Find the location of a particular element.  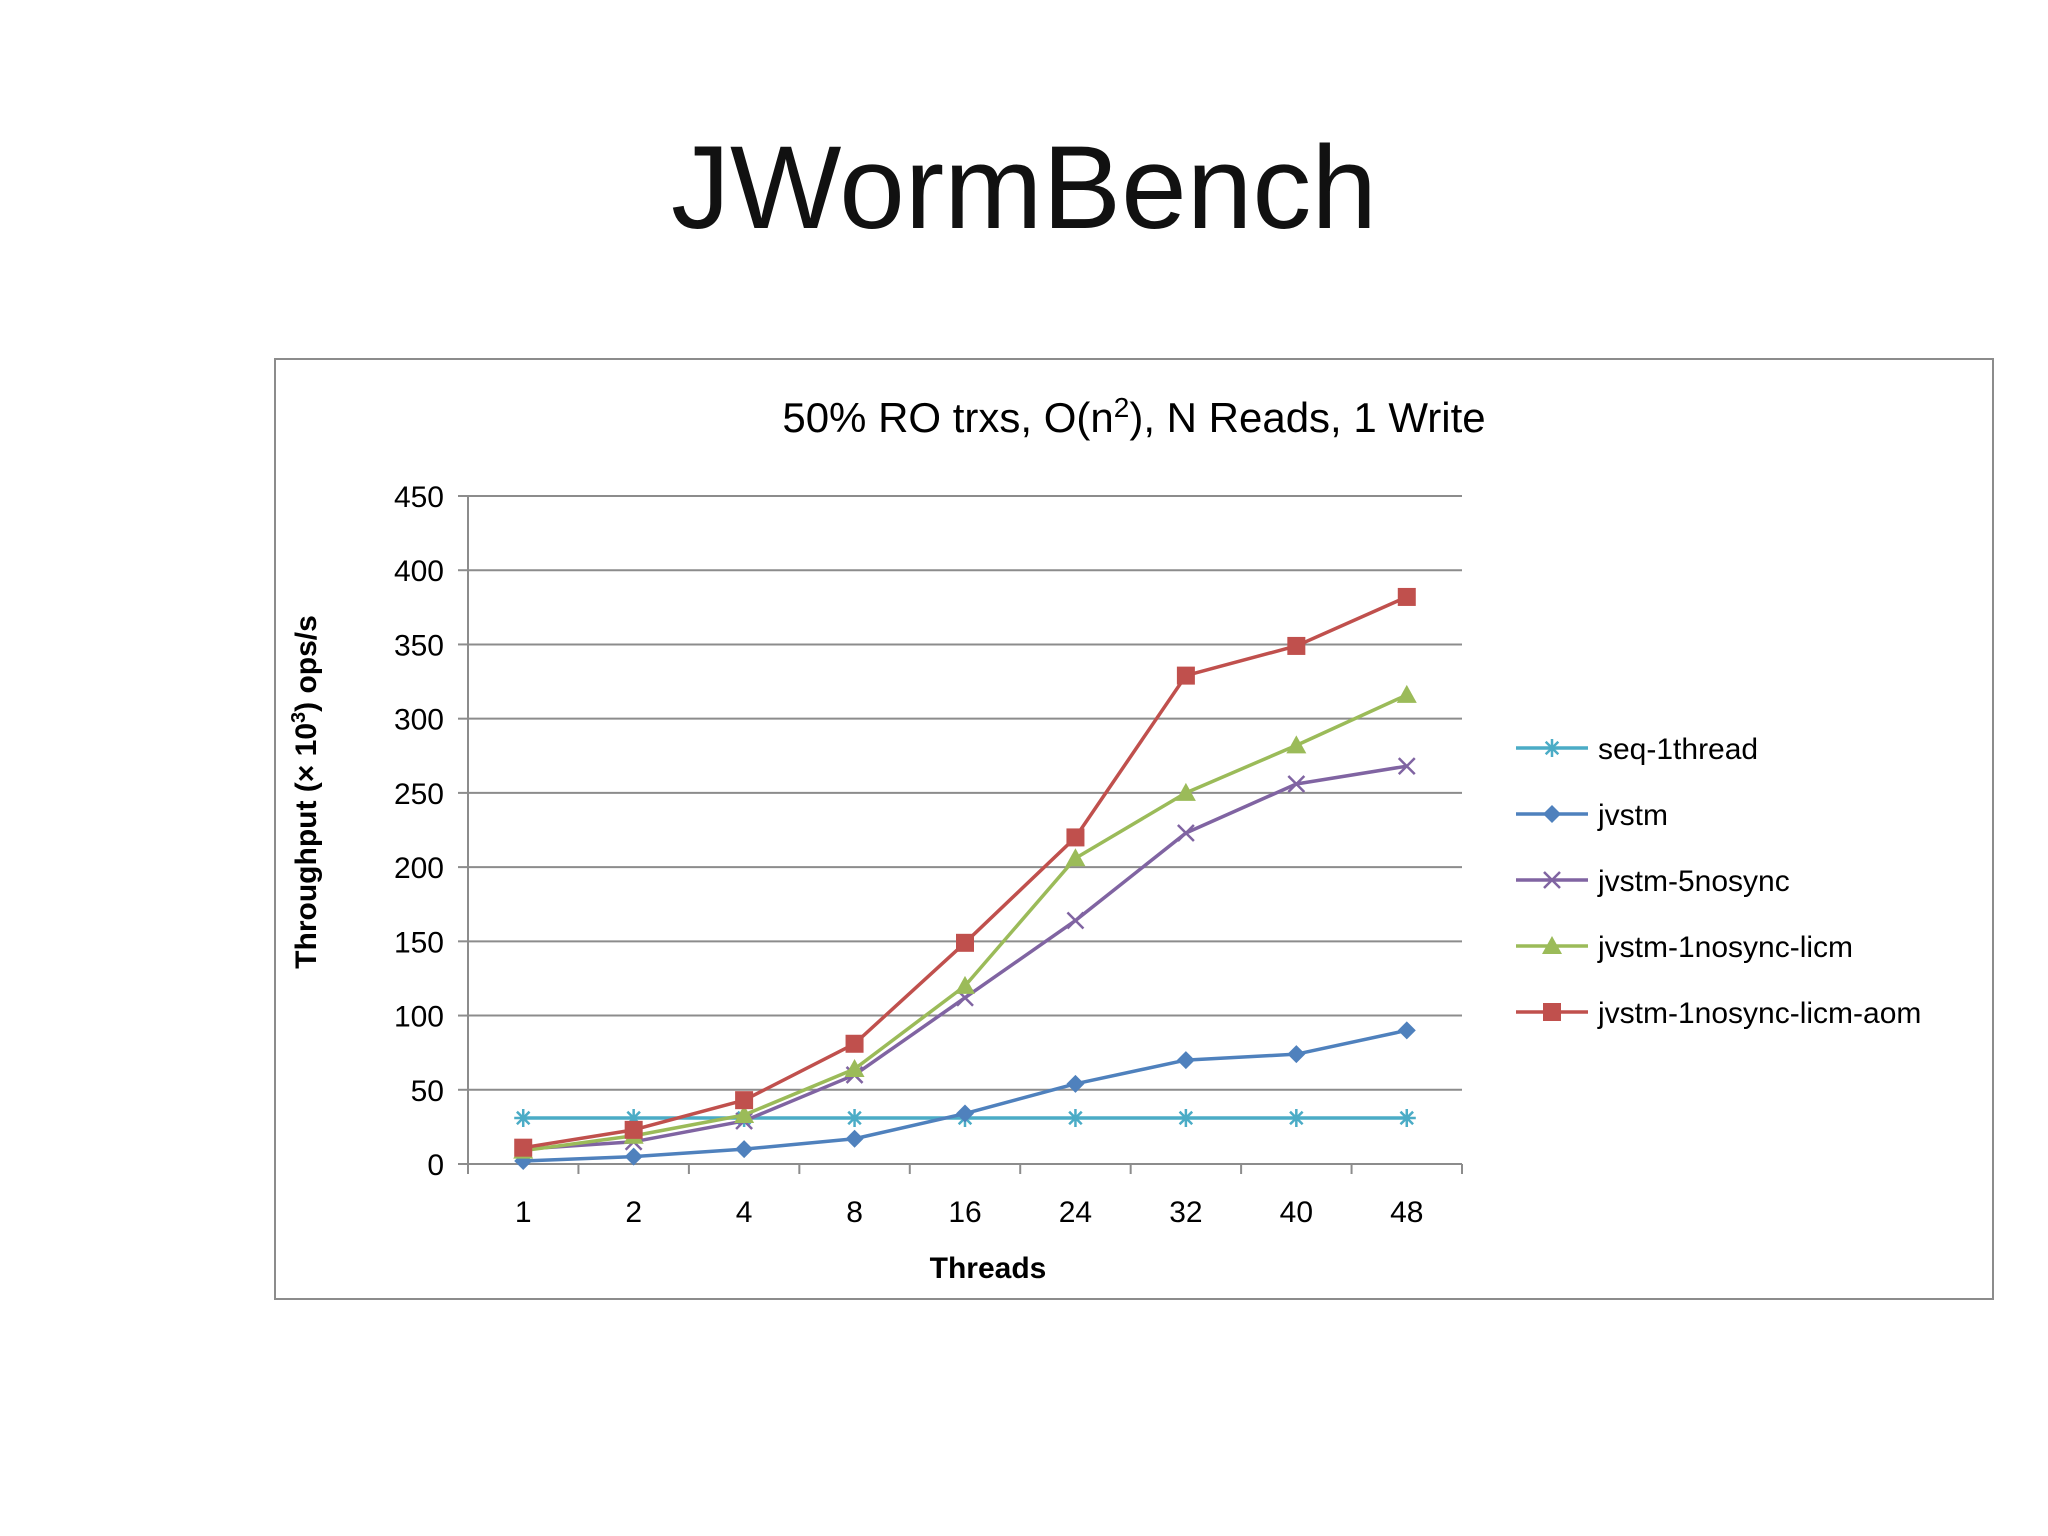

legend-item: jvstm-1nosync-licm-aom is located at coordinates (1718, 1013).